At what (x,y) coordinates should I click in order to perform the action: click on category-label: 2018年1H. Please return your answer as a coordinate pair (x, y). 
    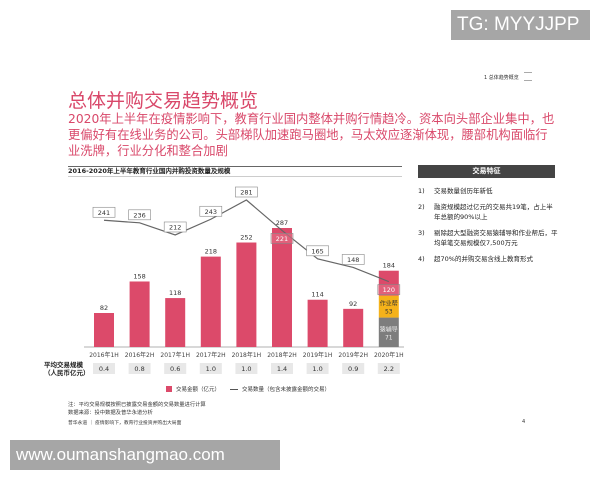
    Looking at the image, I should click on (247, 355).